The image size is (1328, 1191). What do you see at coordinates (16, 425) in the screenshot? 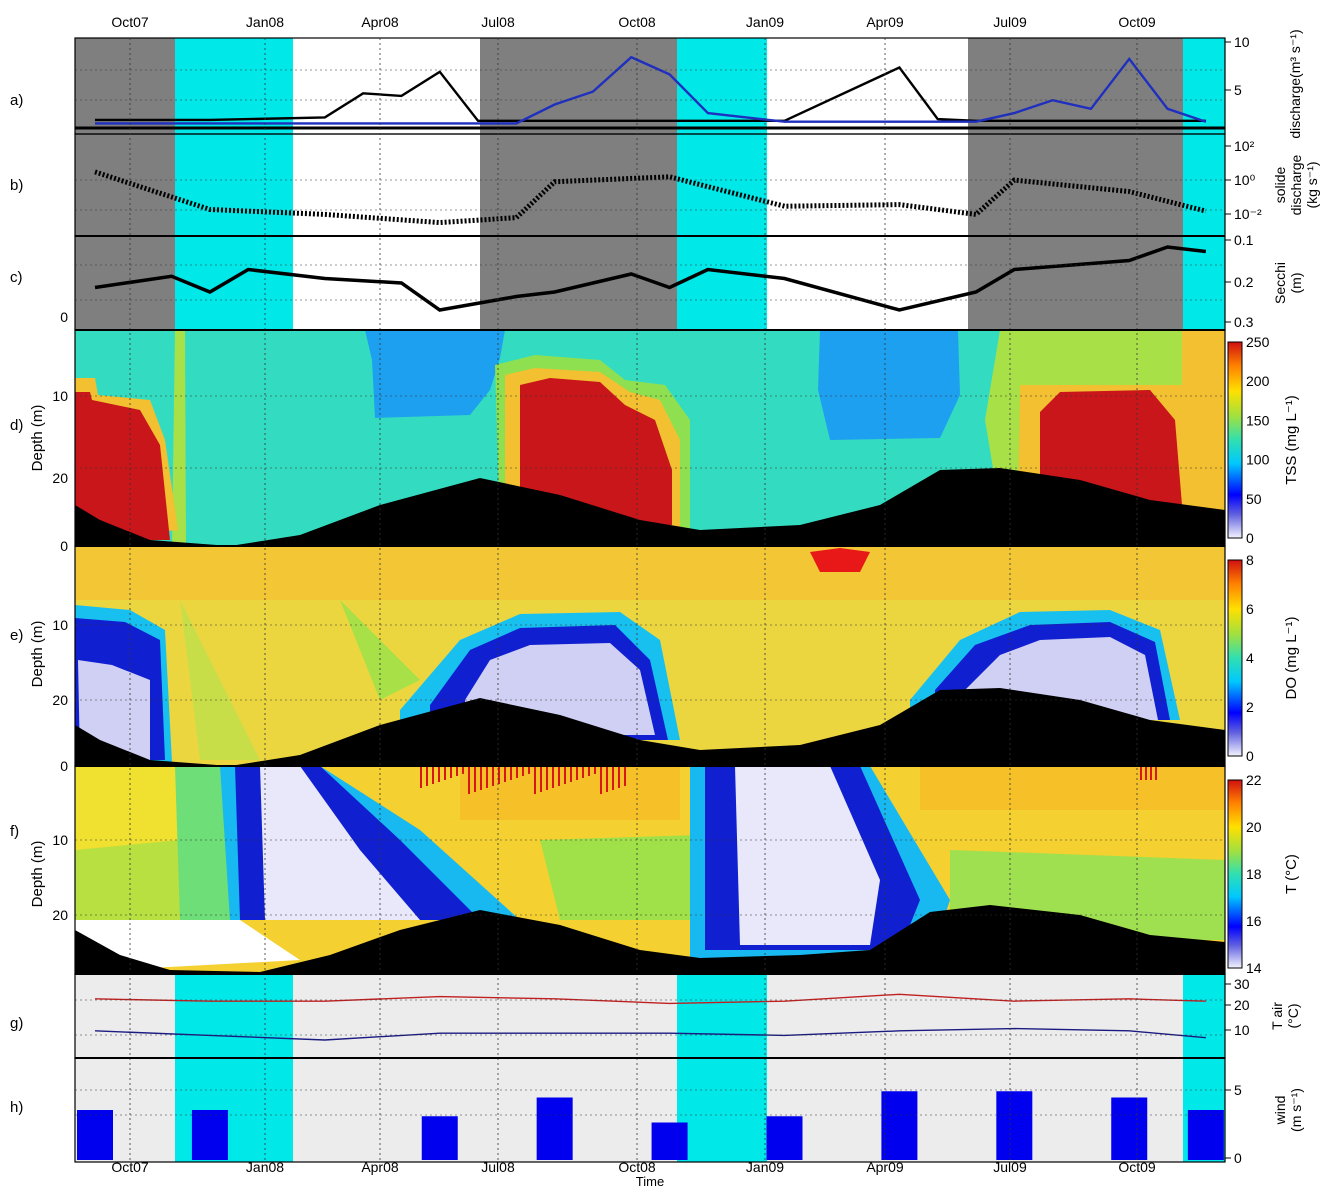
I see `panel-letter: d)` at bounding box center [16, 425].